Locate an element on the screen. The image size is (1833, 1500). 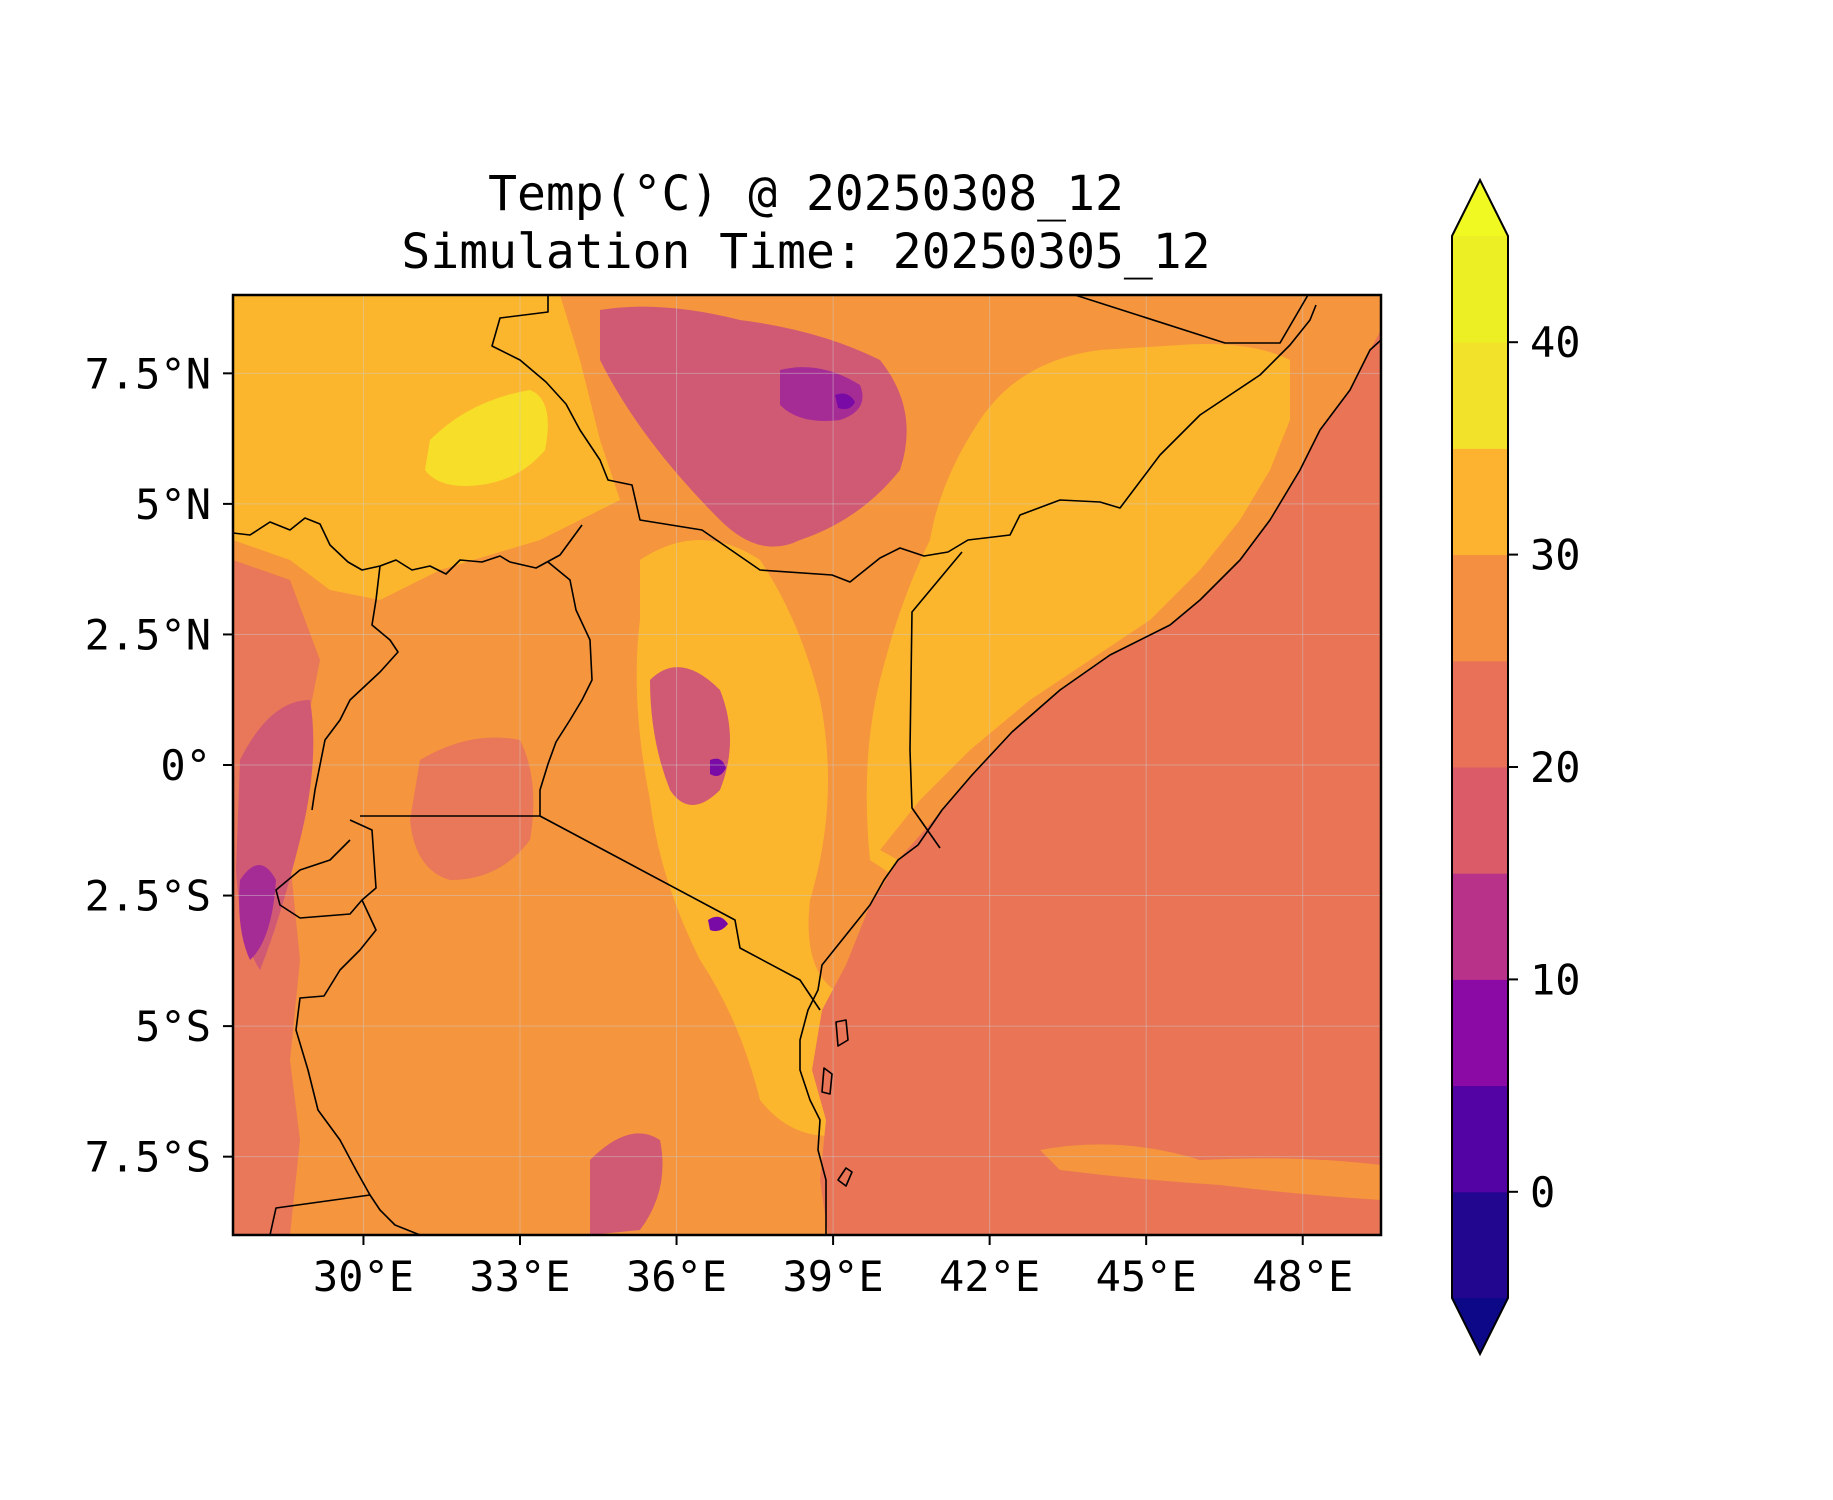
region-coldest-kilimanjaro is located at coordinates (718, 924).